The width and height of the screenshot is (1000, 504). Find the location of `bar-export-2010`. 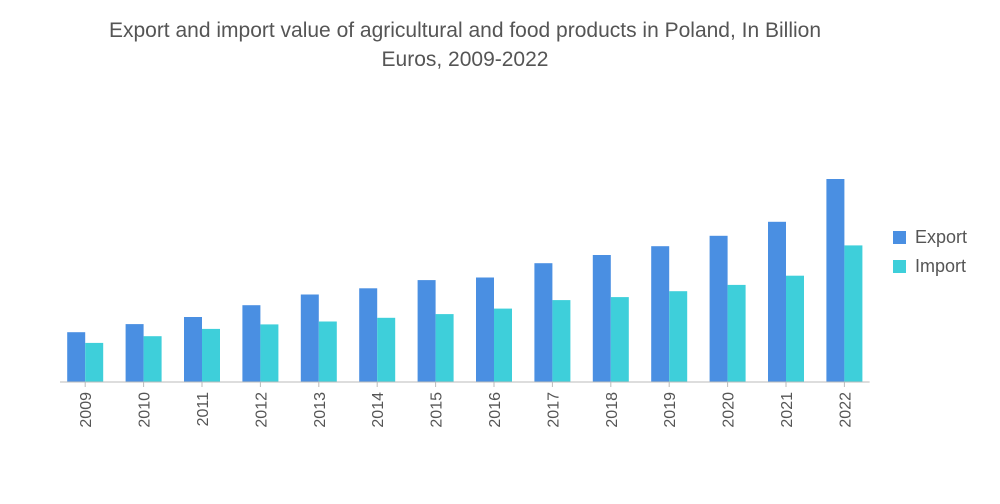

bar-export-2010 is located at coordinates (134, 353).